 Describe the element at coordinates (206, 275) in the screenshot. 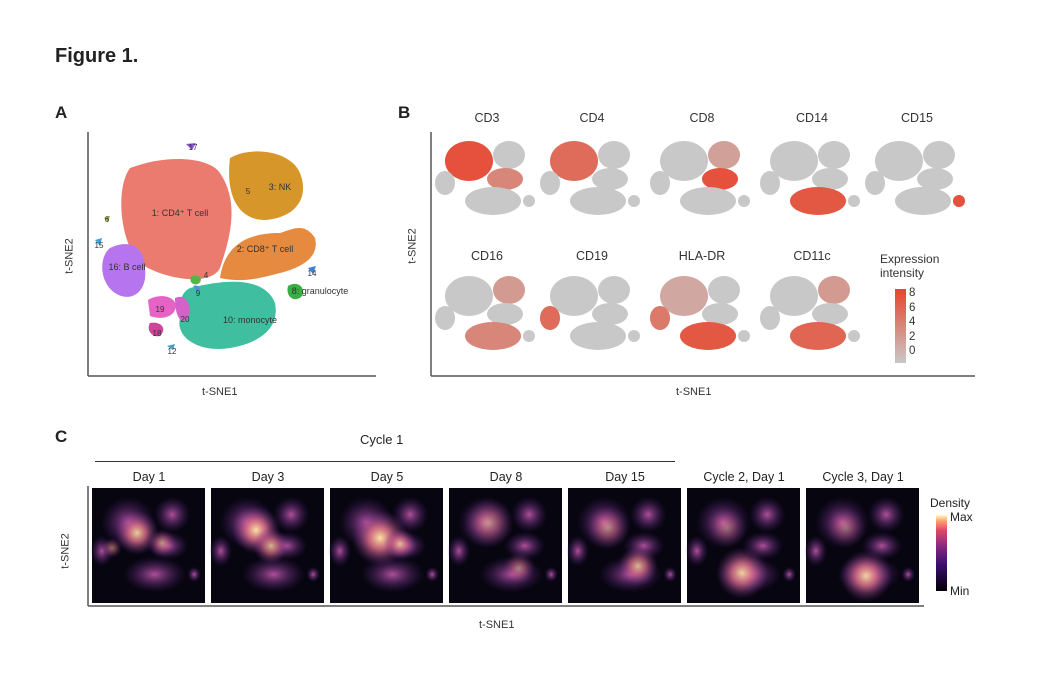

I see `cluster-4-label: 4` at that location.